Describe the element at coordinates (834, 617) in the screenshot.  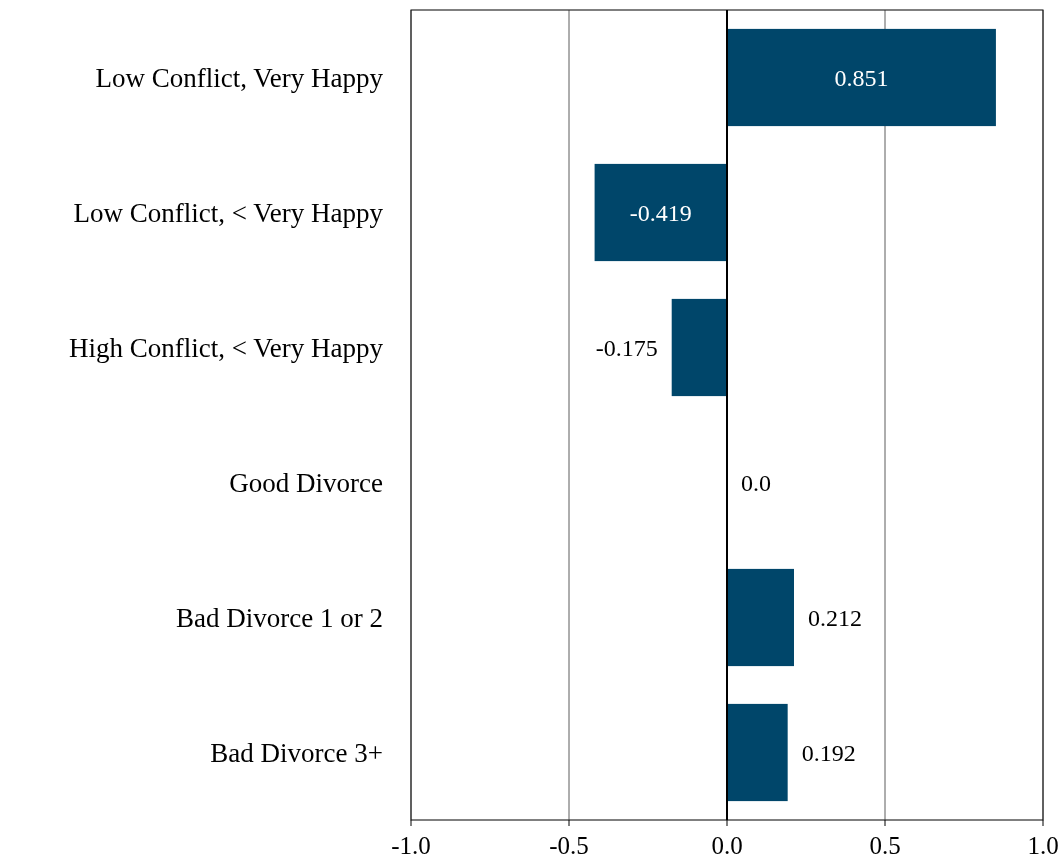
I see `data-label: 0.212` at that location.